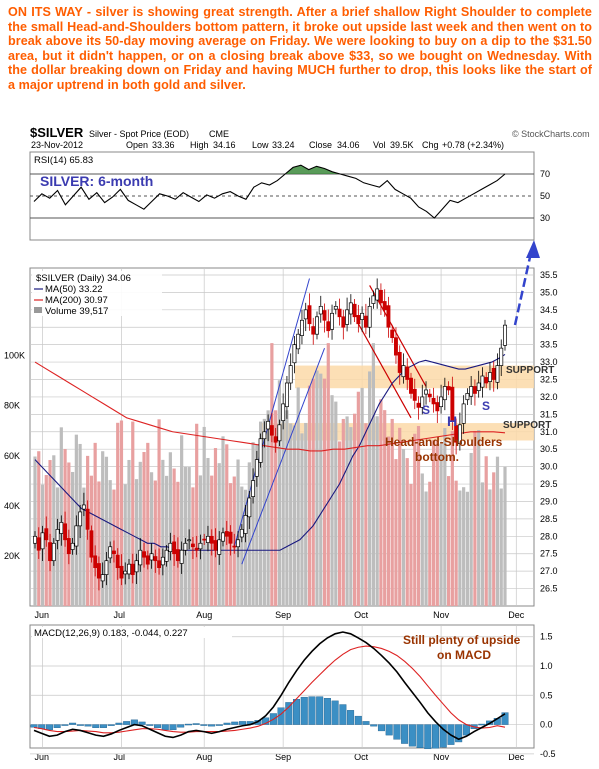 The image size is (599, 769). I want to click on pattern-label-line2: bottom., so click(437, 457).